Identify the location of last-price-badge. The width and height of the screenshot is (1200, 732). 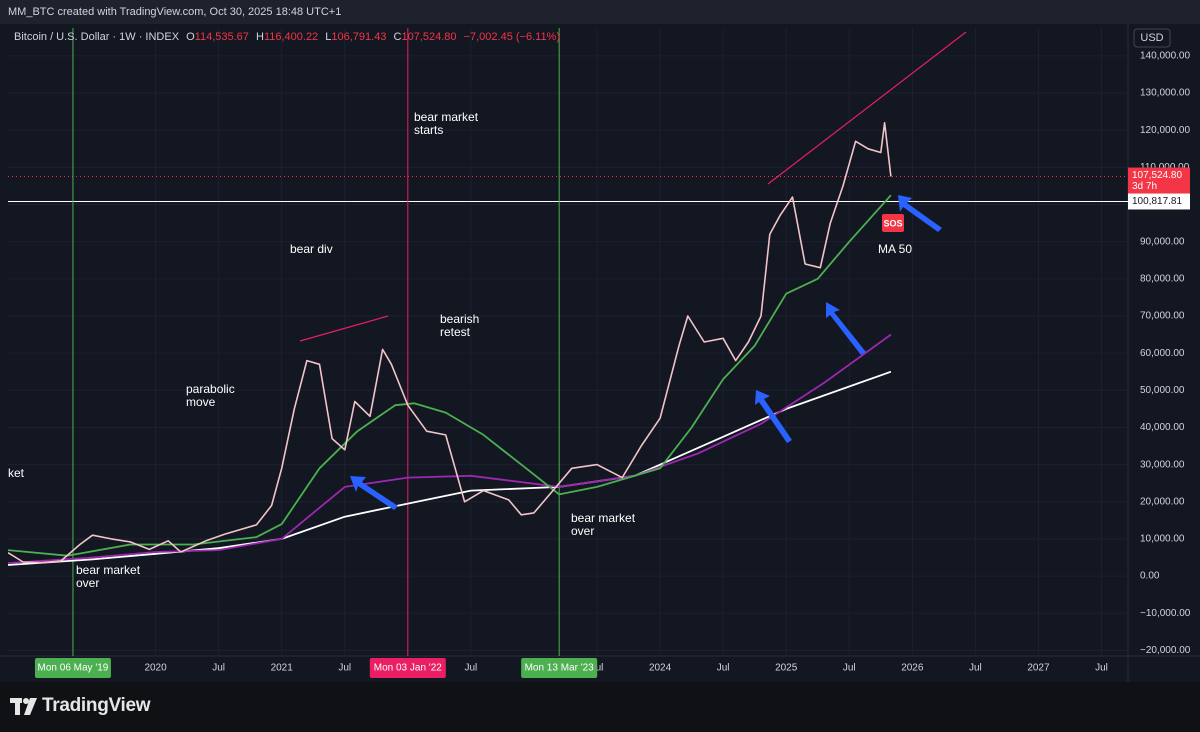
(1159, 180).